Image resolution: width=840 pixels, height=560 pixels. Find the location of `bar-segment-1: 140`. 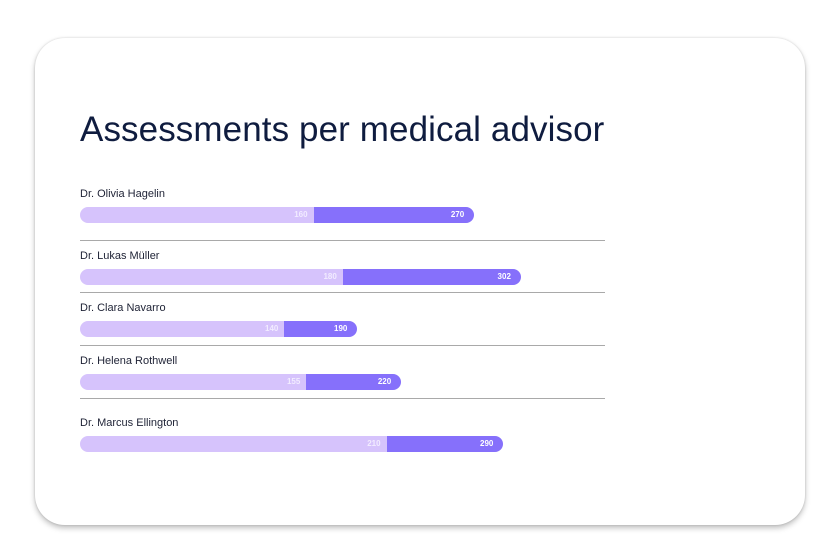

bar-segment-1: 140 is located at coordinates (182, 329).